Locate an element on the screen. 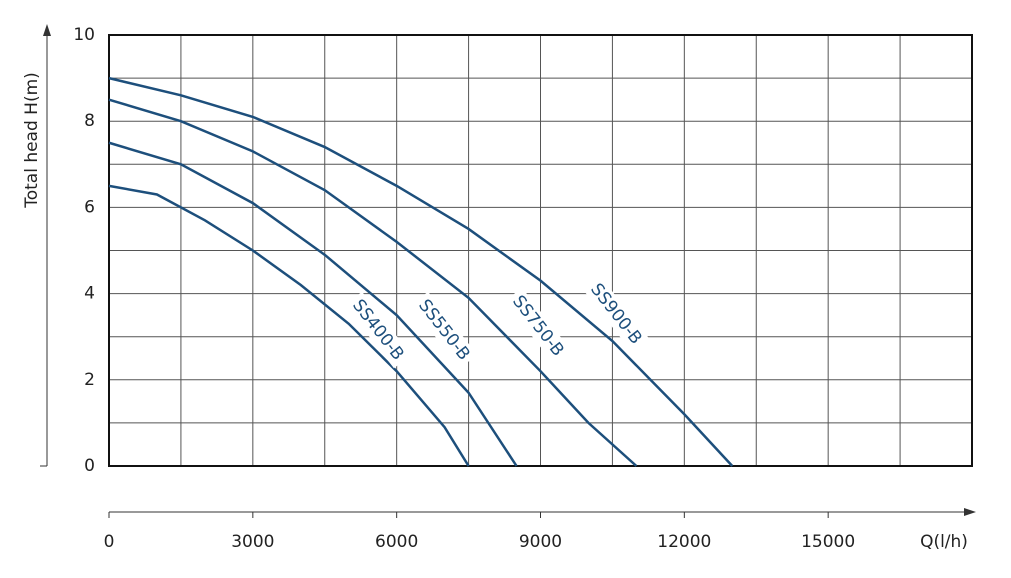 The height and width of the screenshot is (578, 1011). series-label: SS550-B is located at coordinates (444, 330).